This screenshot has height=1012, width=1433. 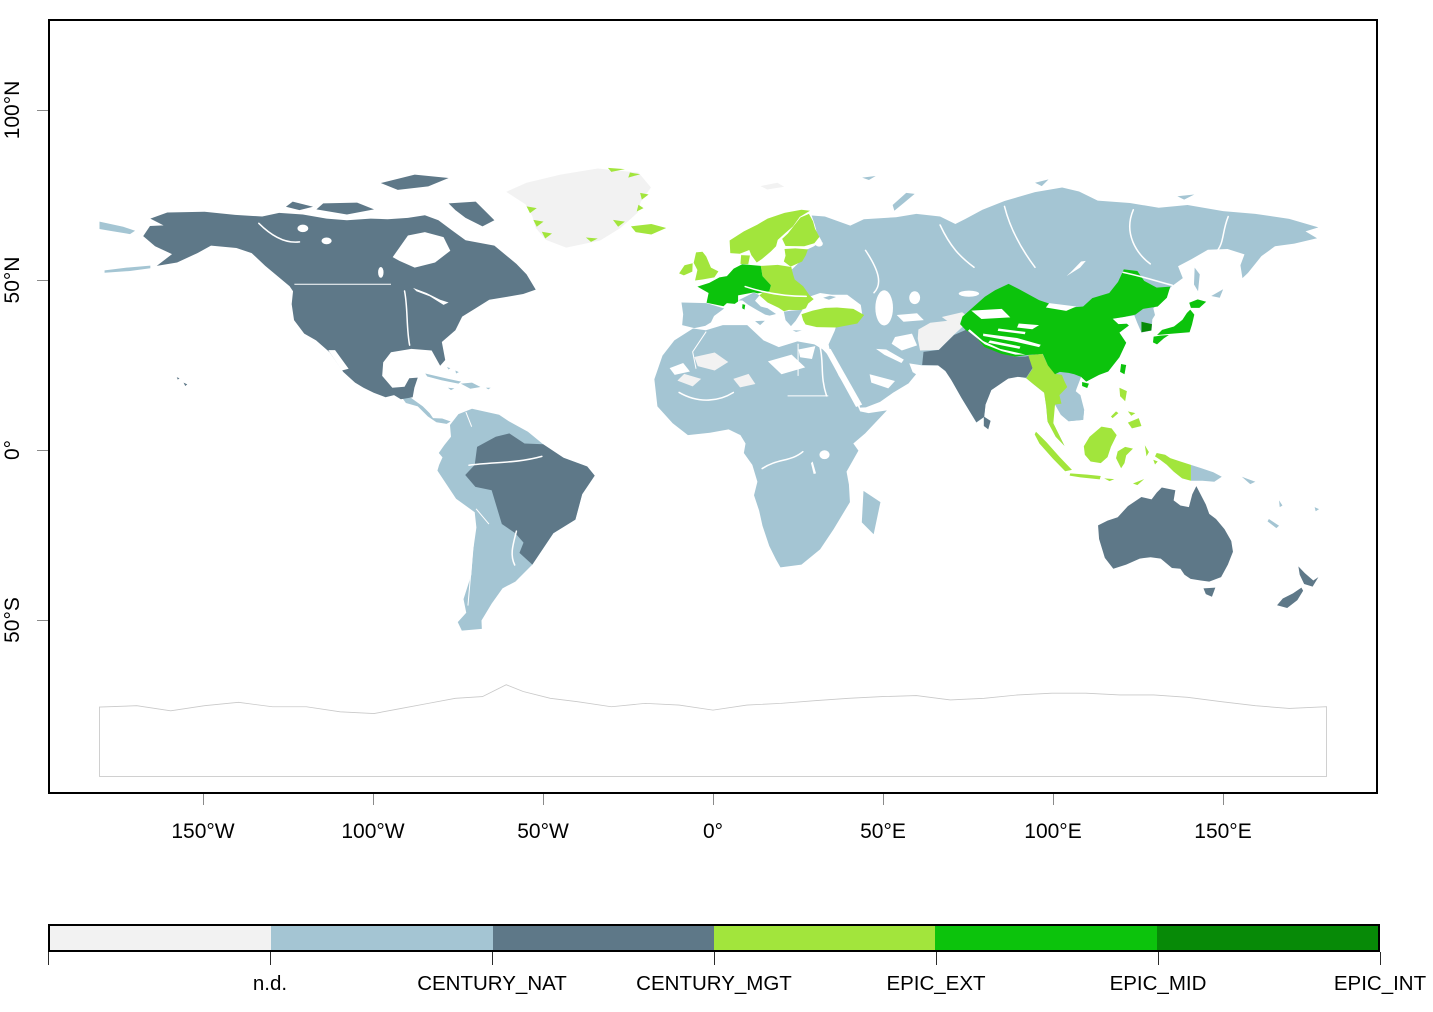 I want to click on mauritania-desert, so click(x=679, y=369).